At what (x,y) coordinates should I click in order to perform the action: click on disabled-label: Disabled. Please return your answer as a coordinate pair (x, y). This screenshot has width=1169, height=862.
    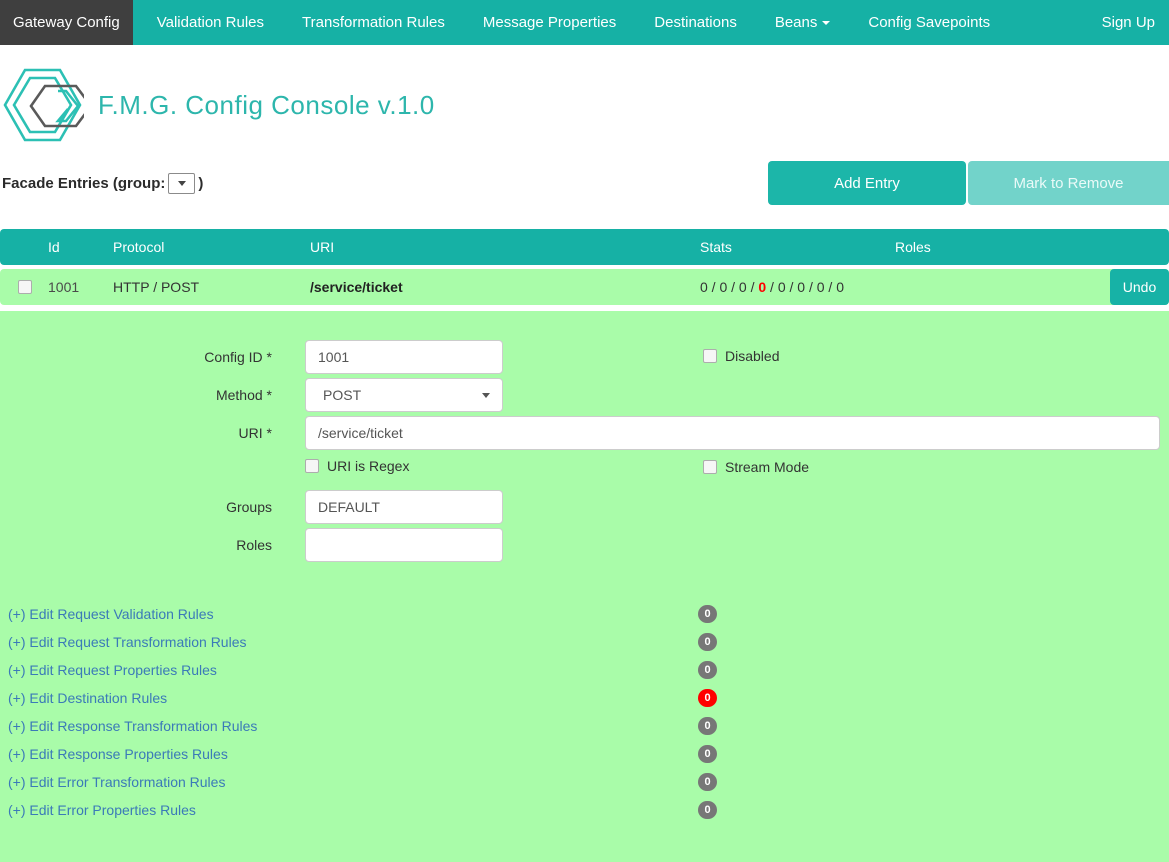
    Looking at the image, I should click on (752, 356).